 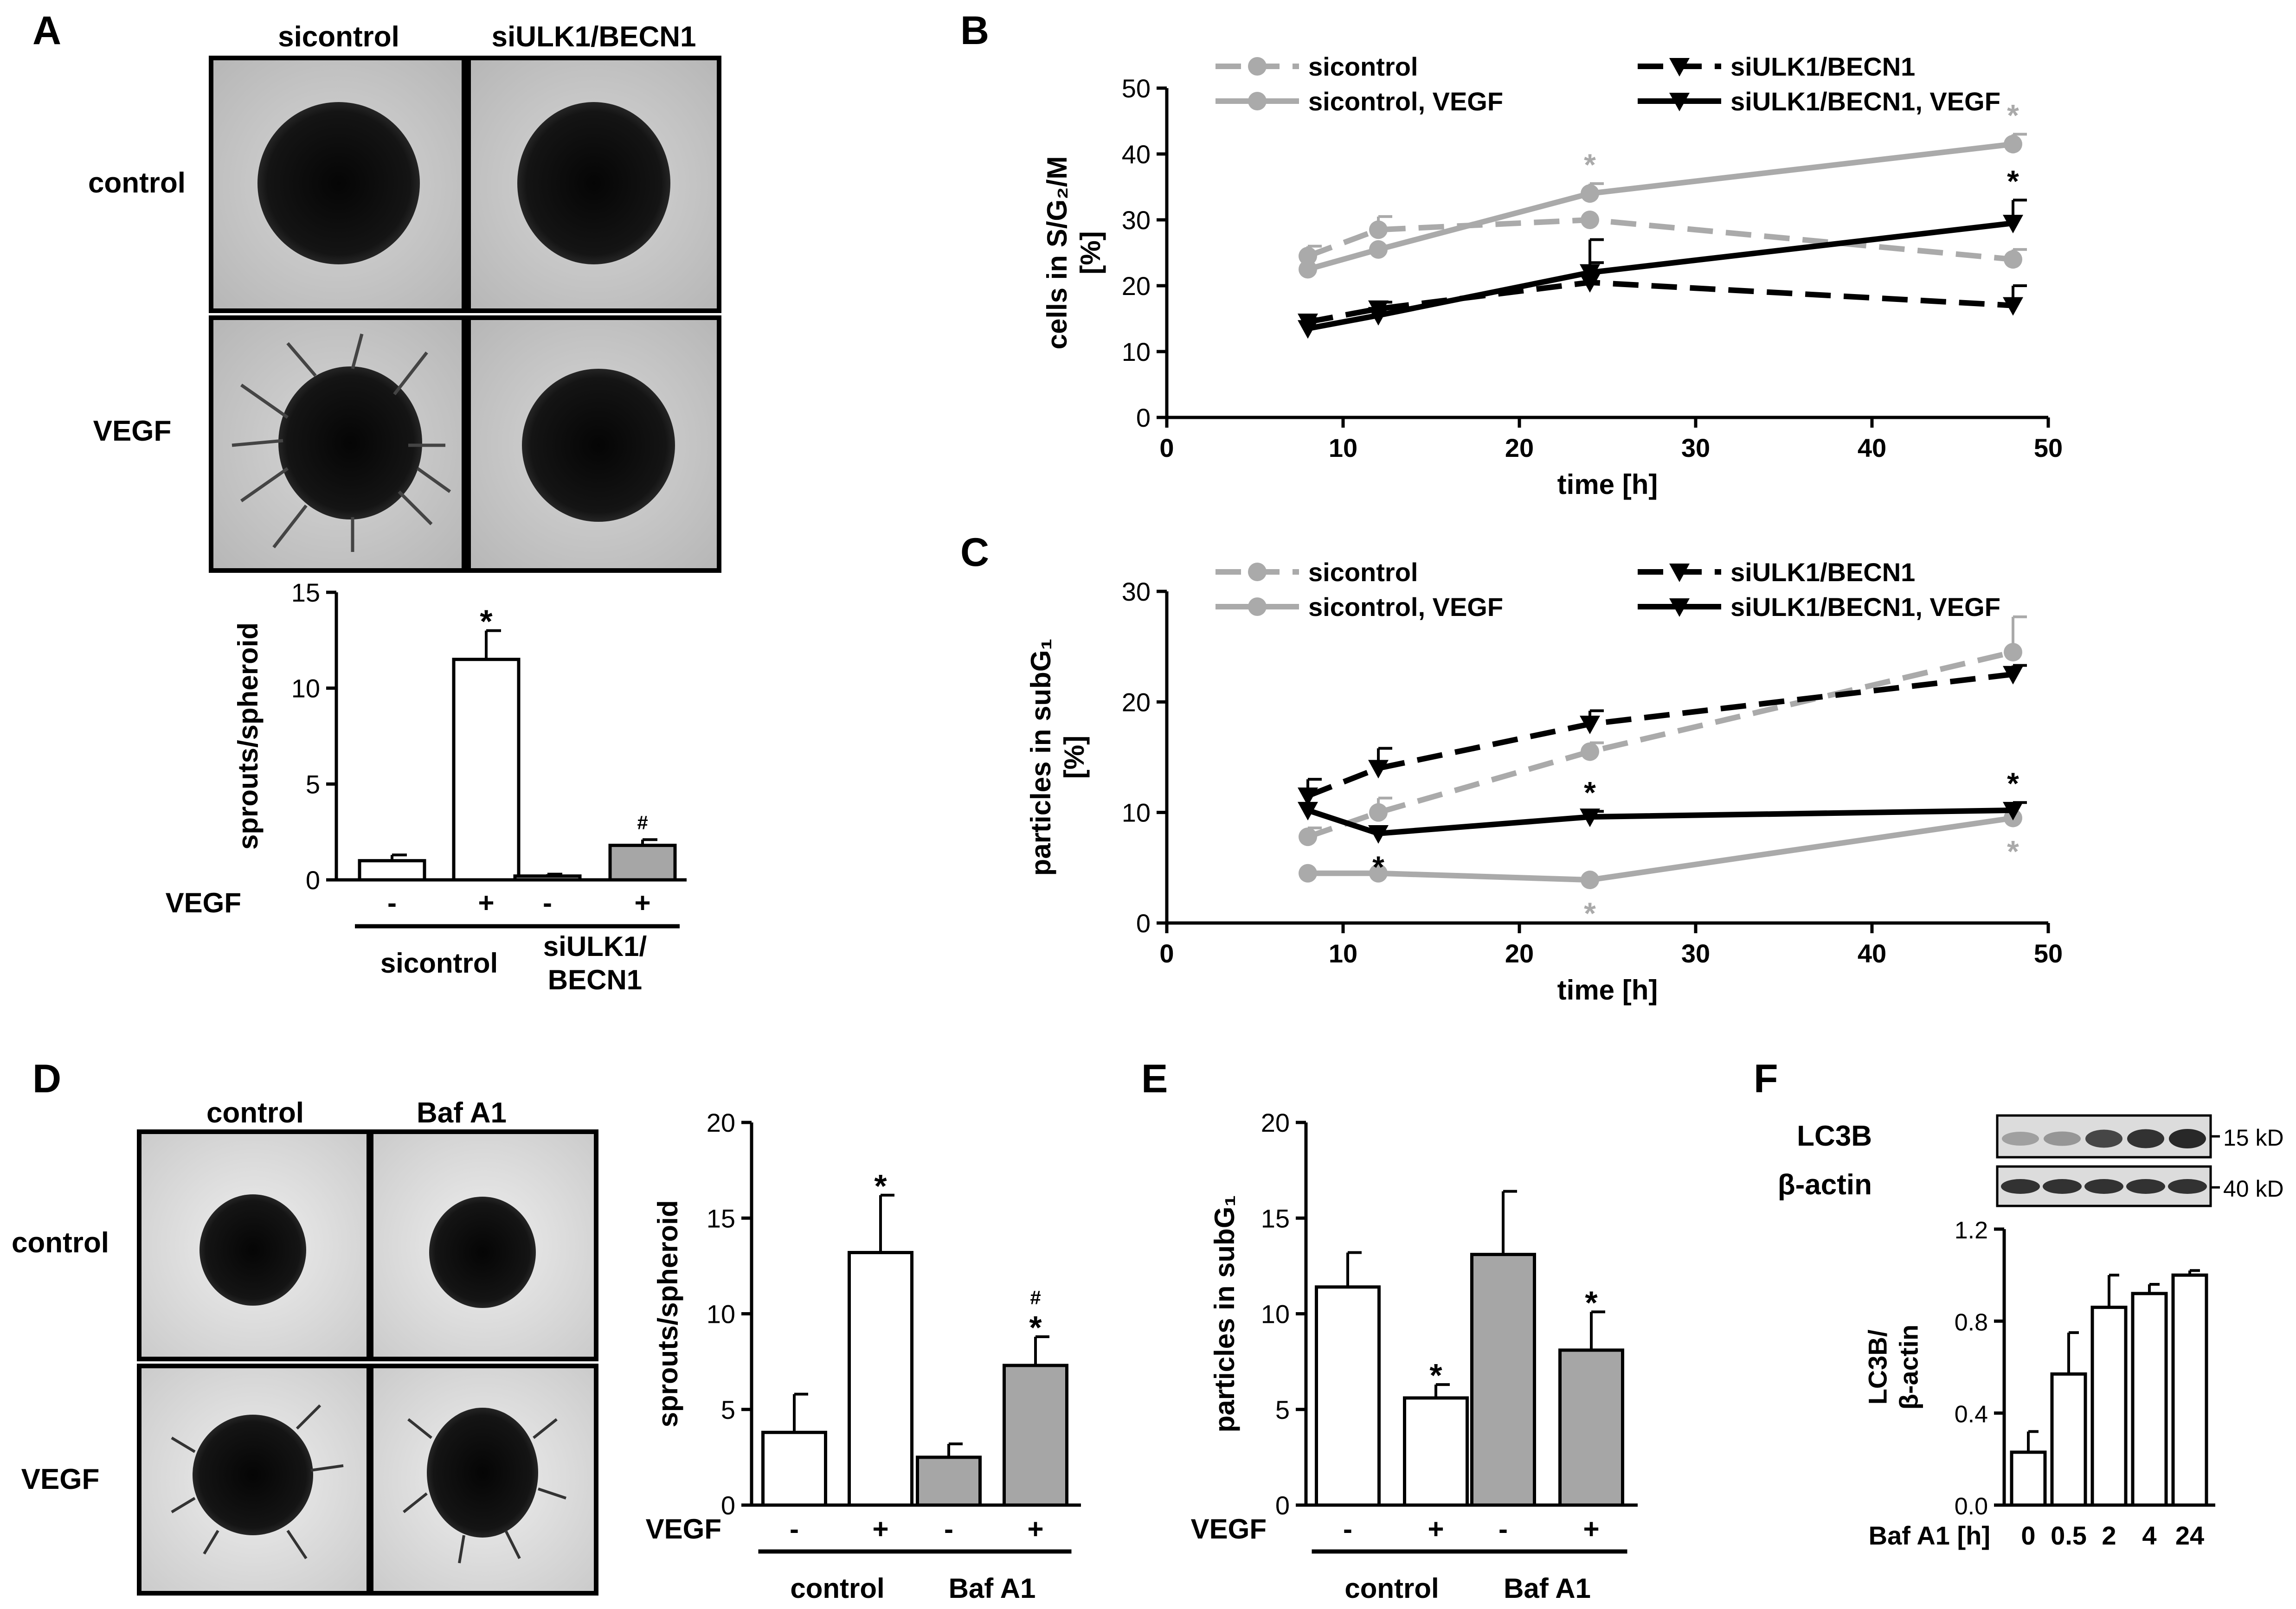 What do you see at coordinates (1822, 66) in the screenshot?
I see `legend-label: siULK1/BECN1` at bounding box center [1822, 66].